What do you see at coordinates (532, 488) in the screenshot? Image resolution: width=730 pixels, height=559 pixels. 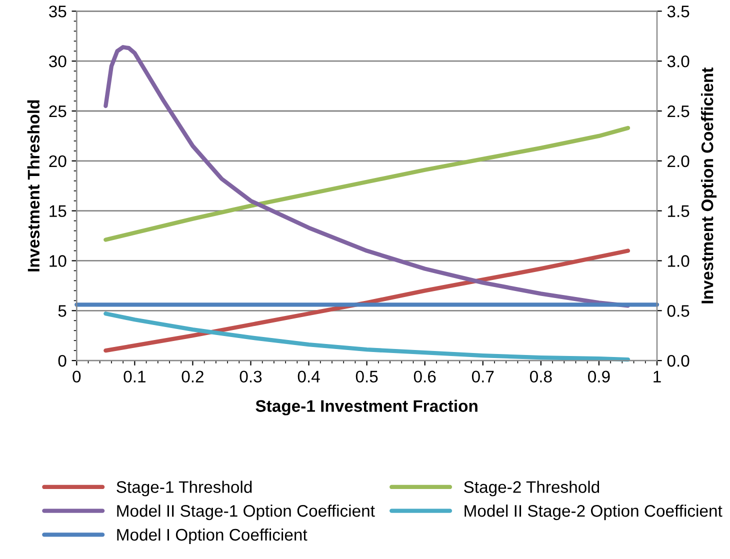 I see `legend-label: Stage-2 Threshold` at bounding box center [532, 488].